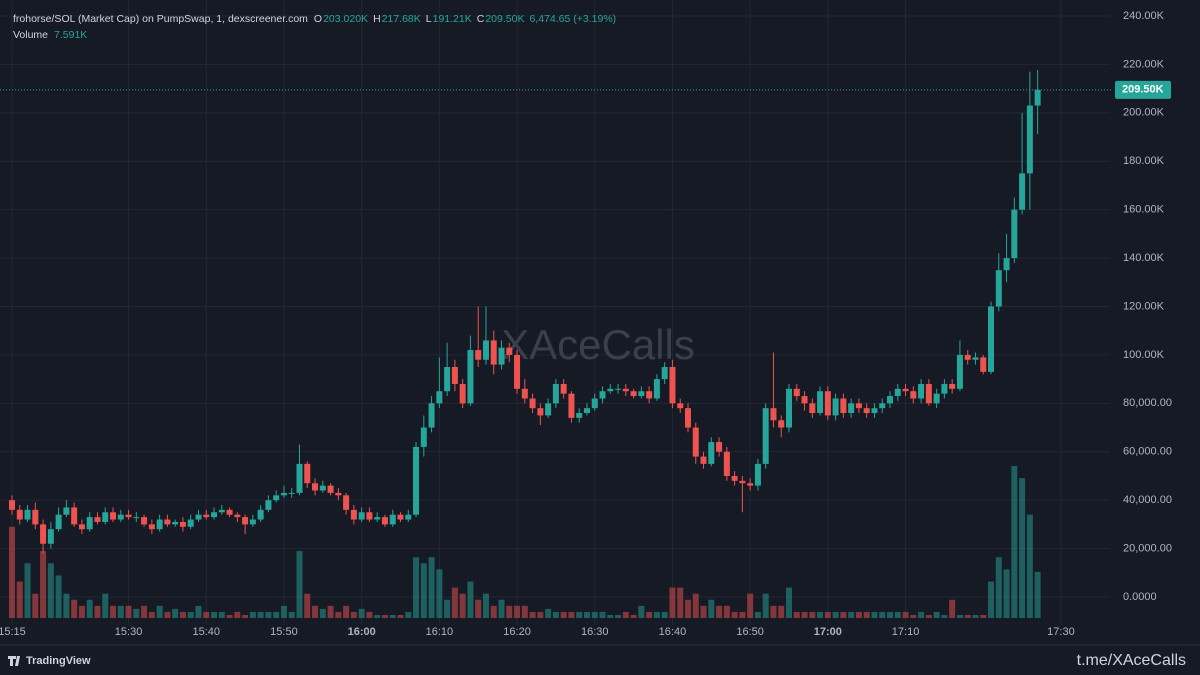  Describe the element at coordinates (129, 632) in the screenshot. I see `x-tick-label: 15:30` at that location.